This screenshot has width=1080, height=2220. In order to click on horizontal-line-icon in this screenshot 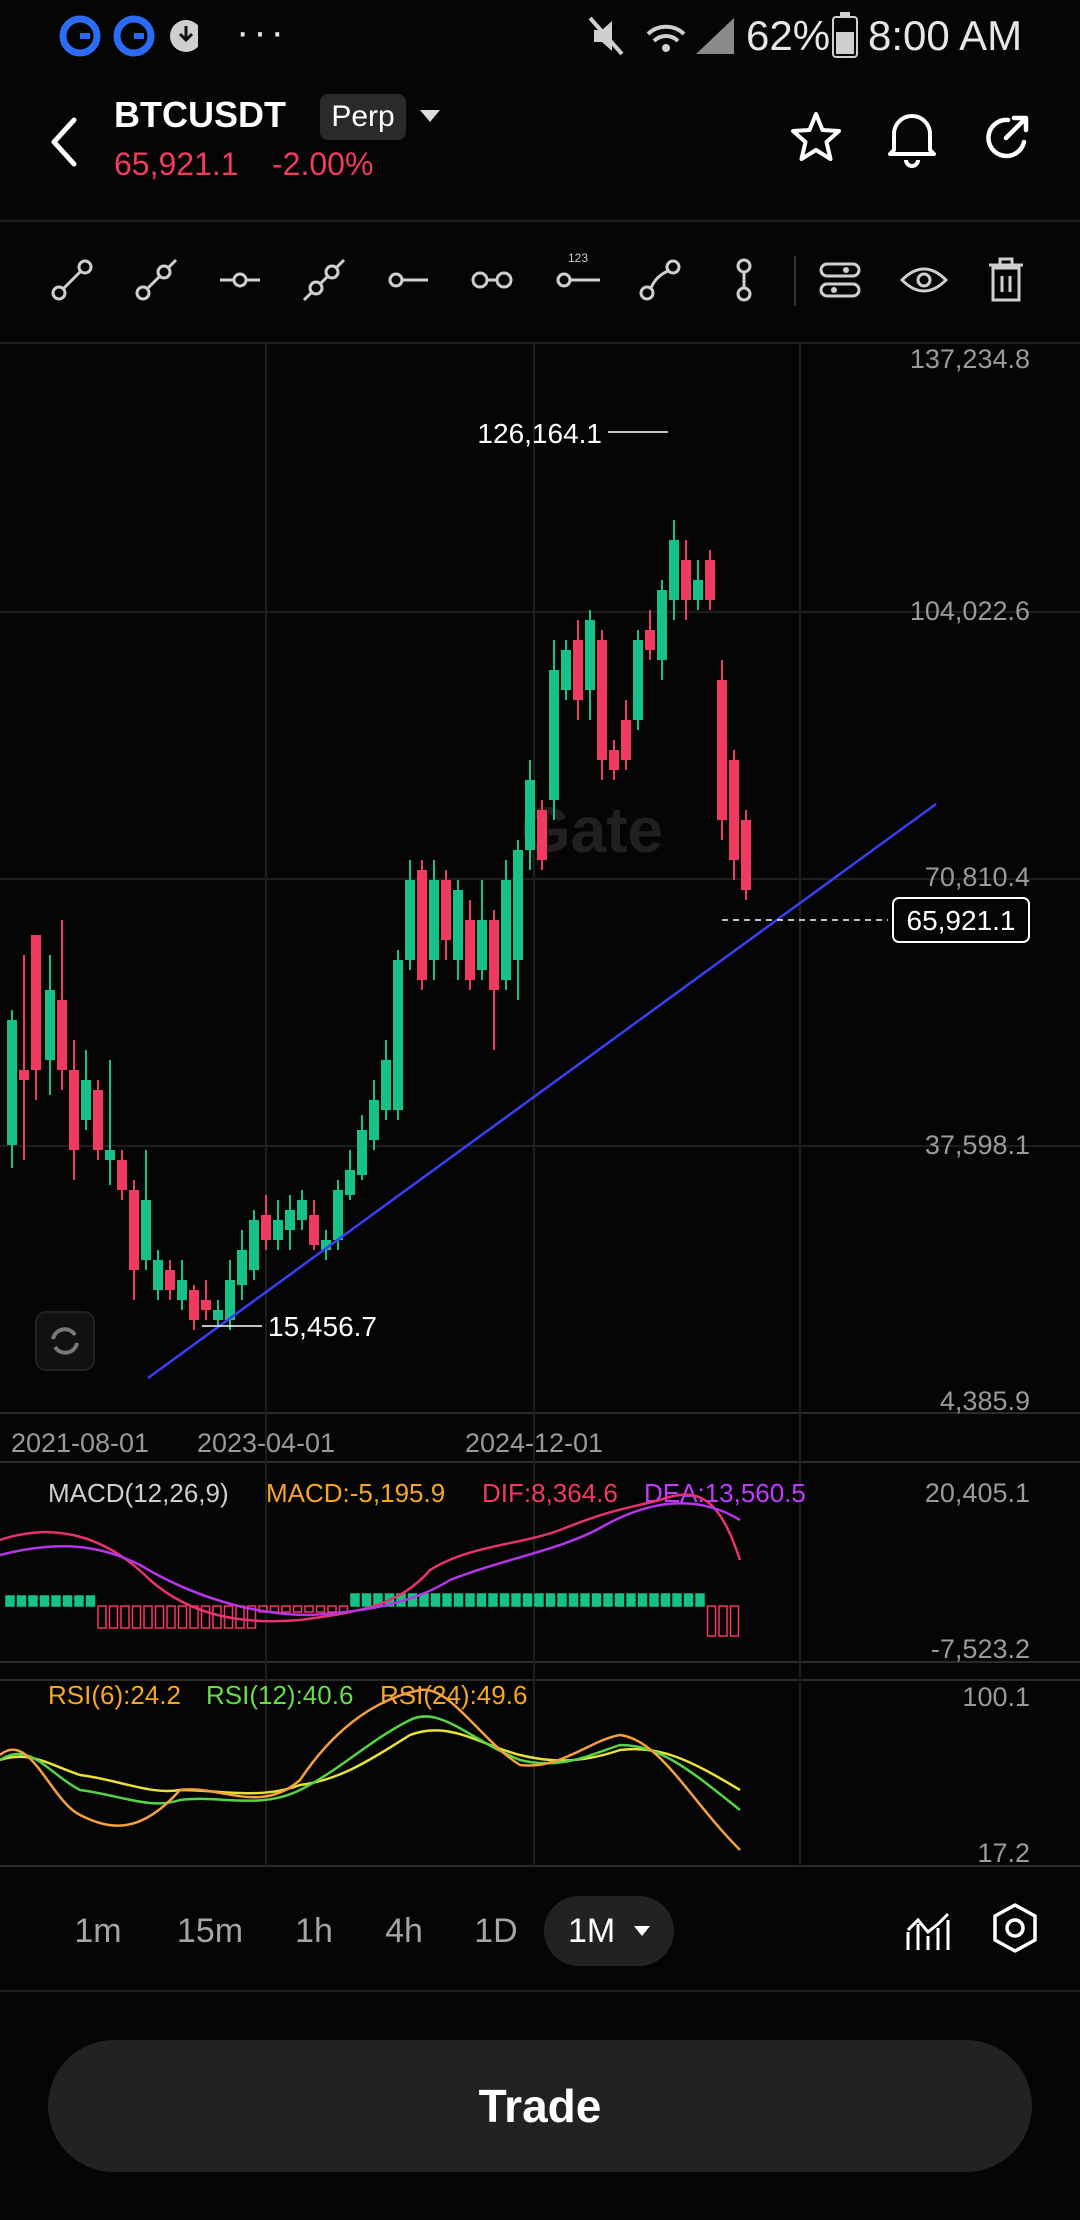, I will do `click(240, 280)`.